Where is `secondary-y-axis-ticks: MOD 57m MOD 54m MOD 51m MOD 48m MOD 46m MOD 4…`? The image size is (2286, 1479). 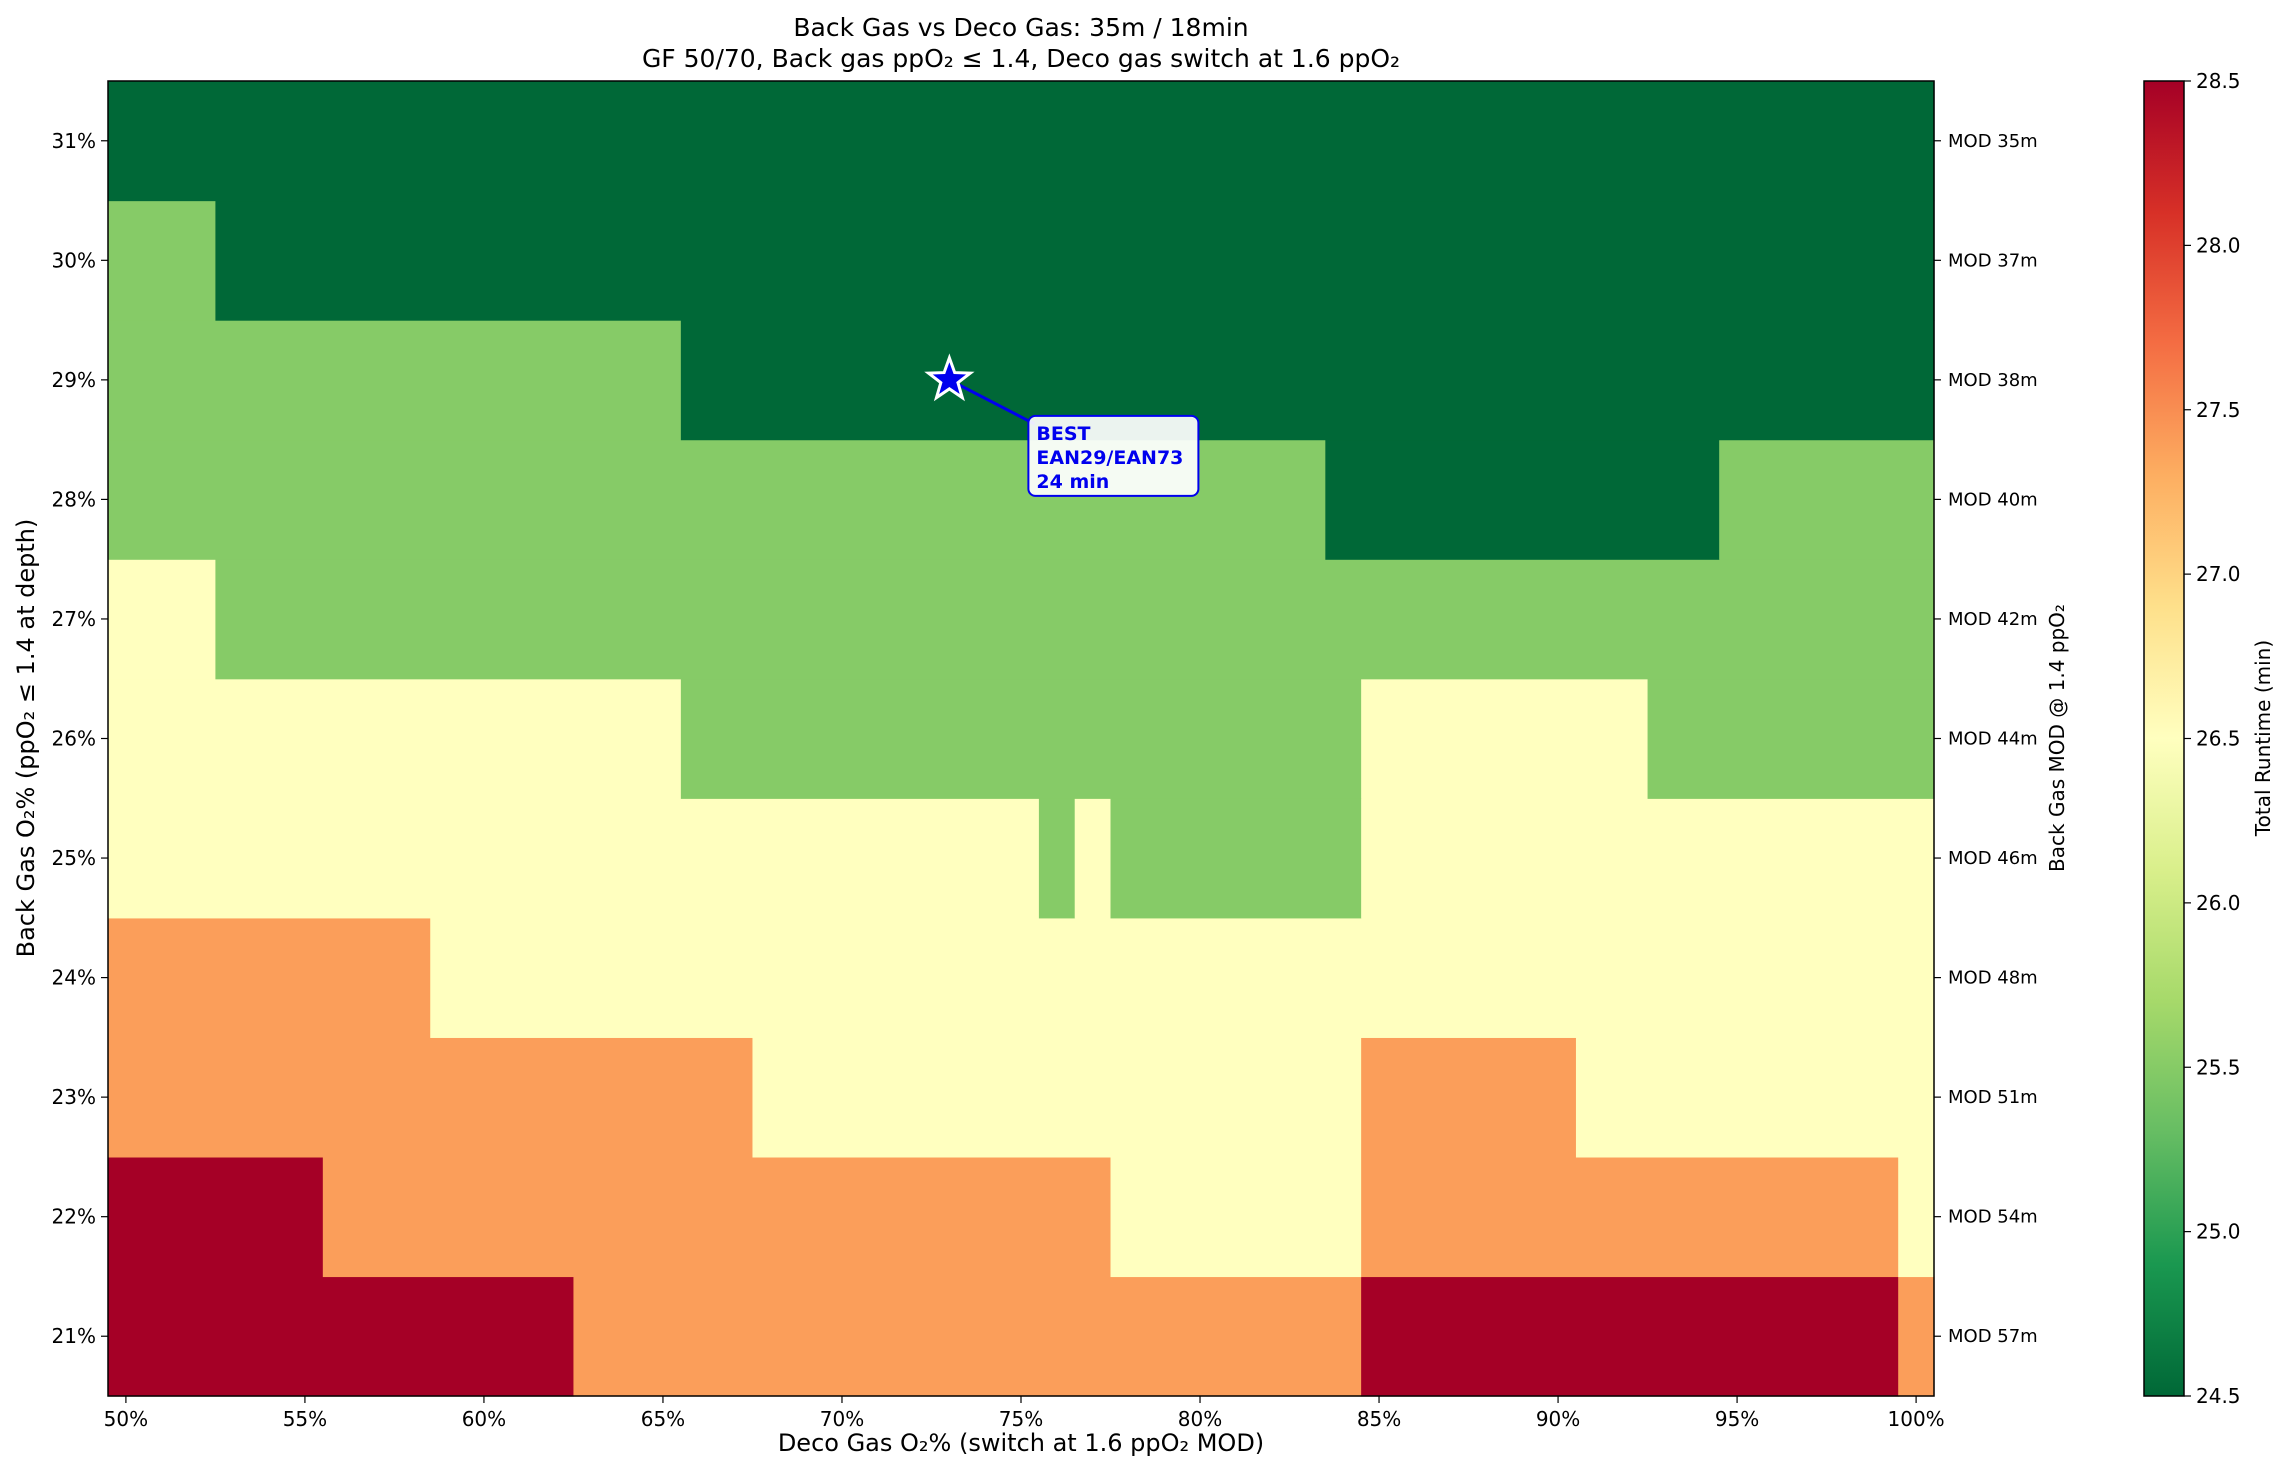 secondary-y-axis-ticks: MOD 57m MOD 54m MOD 51m MOD 48m MOD 46m MOD 4… is located at coordinates (1986, 739).